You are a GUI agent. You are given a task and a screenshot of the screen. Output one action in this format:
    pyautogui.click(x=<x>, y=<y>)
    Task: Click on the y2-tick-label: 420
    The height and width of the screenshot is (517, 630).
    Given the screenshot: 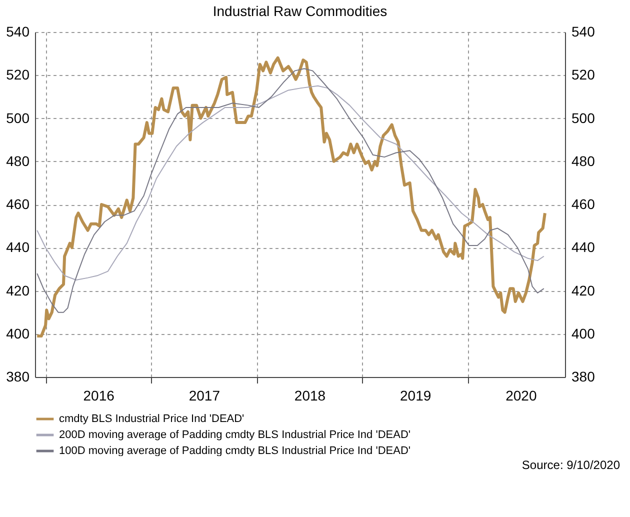 What is the action you would take?
    pyautogui.click(x=584, y=290)
    